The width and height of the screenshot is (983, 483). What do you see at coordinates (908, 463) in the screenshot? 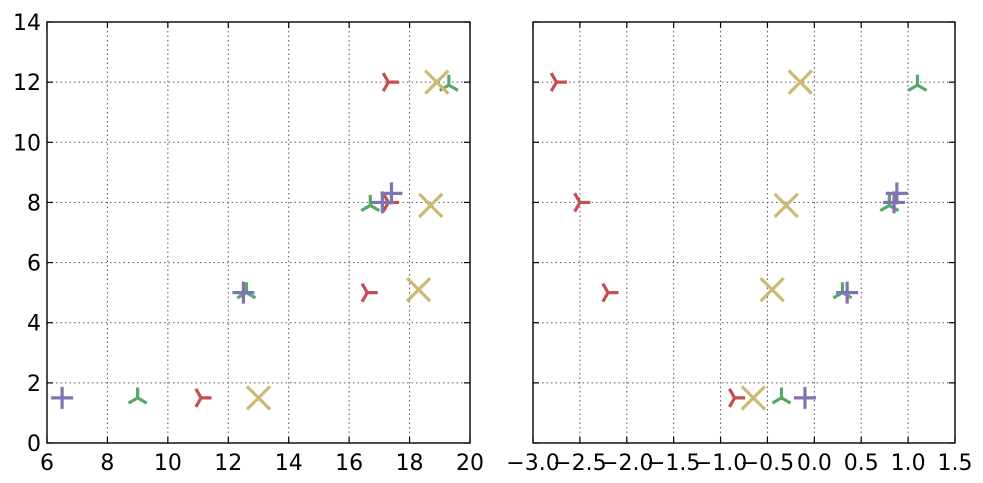
I see `x-tick-label: 1.0` at bounding box center [908, 463].